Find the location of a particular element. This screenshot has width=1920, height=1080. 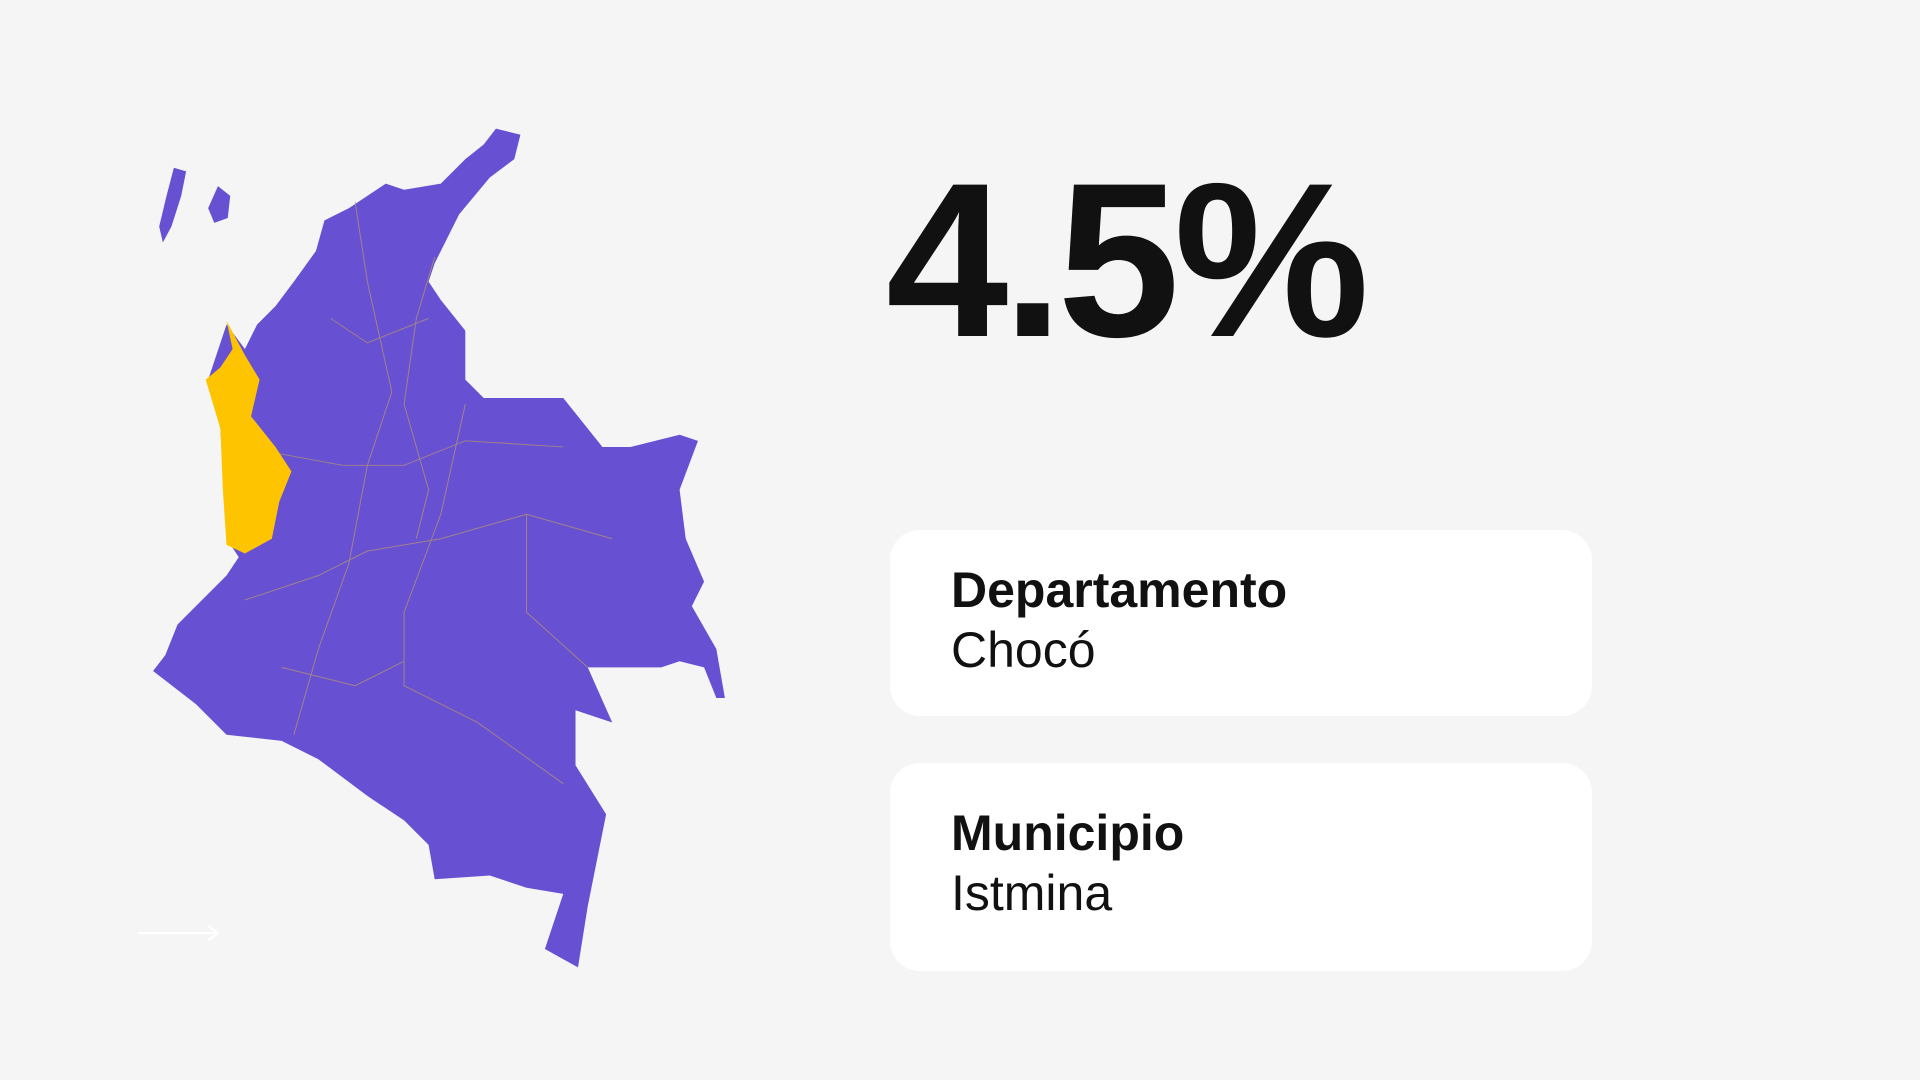

stat-value: 4.5% is located at coordinates (1127, 260).